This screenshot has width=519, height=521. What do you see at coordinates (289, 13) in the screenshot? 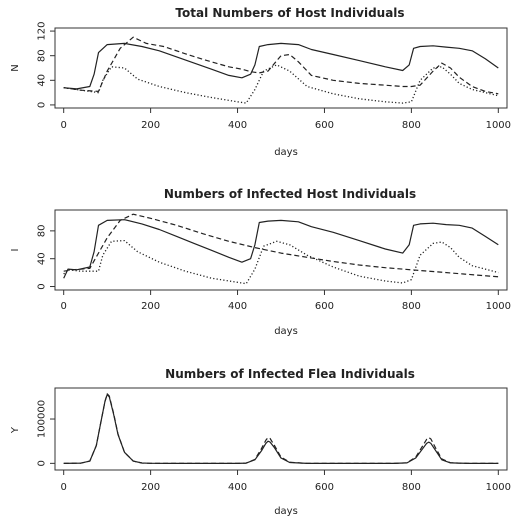
I see `chart-title: Total Numbers of Host Individuals` at bounding box center [289, 13].